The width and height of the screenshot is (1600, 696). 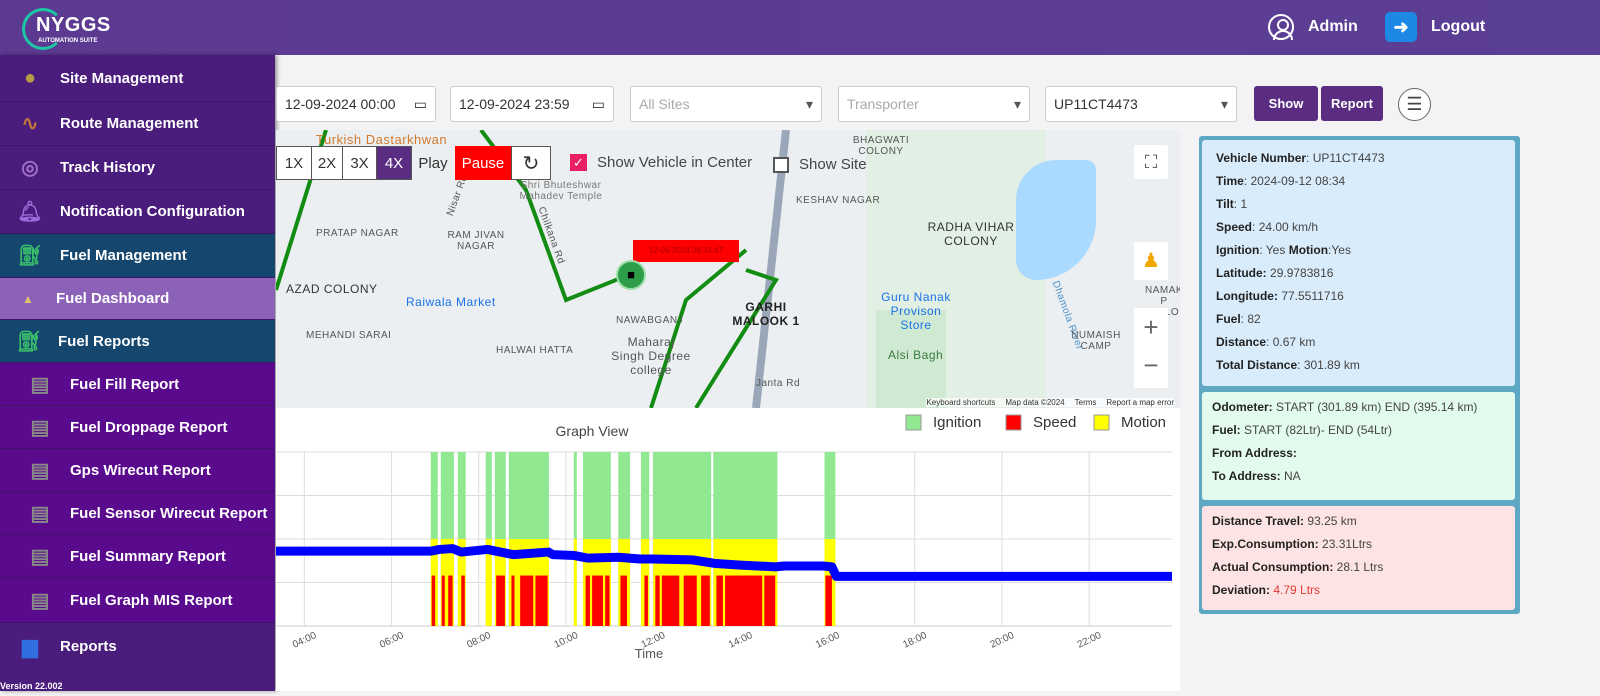 I want to click on chart-file-icon: ▆, so click(x=30, y=646).